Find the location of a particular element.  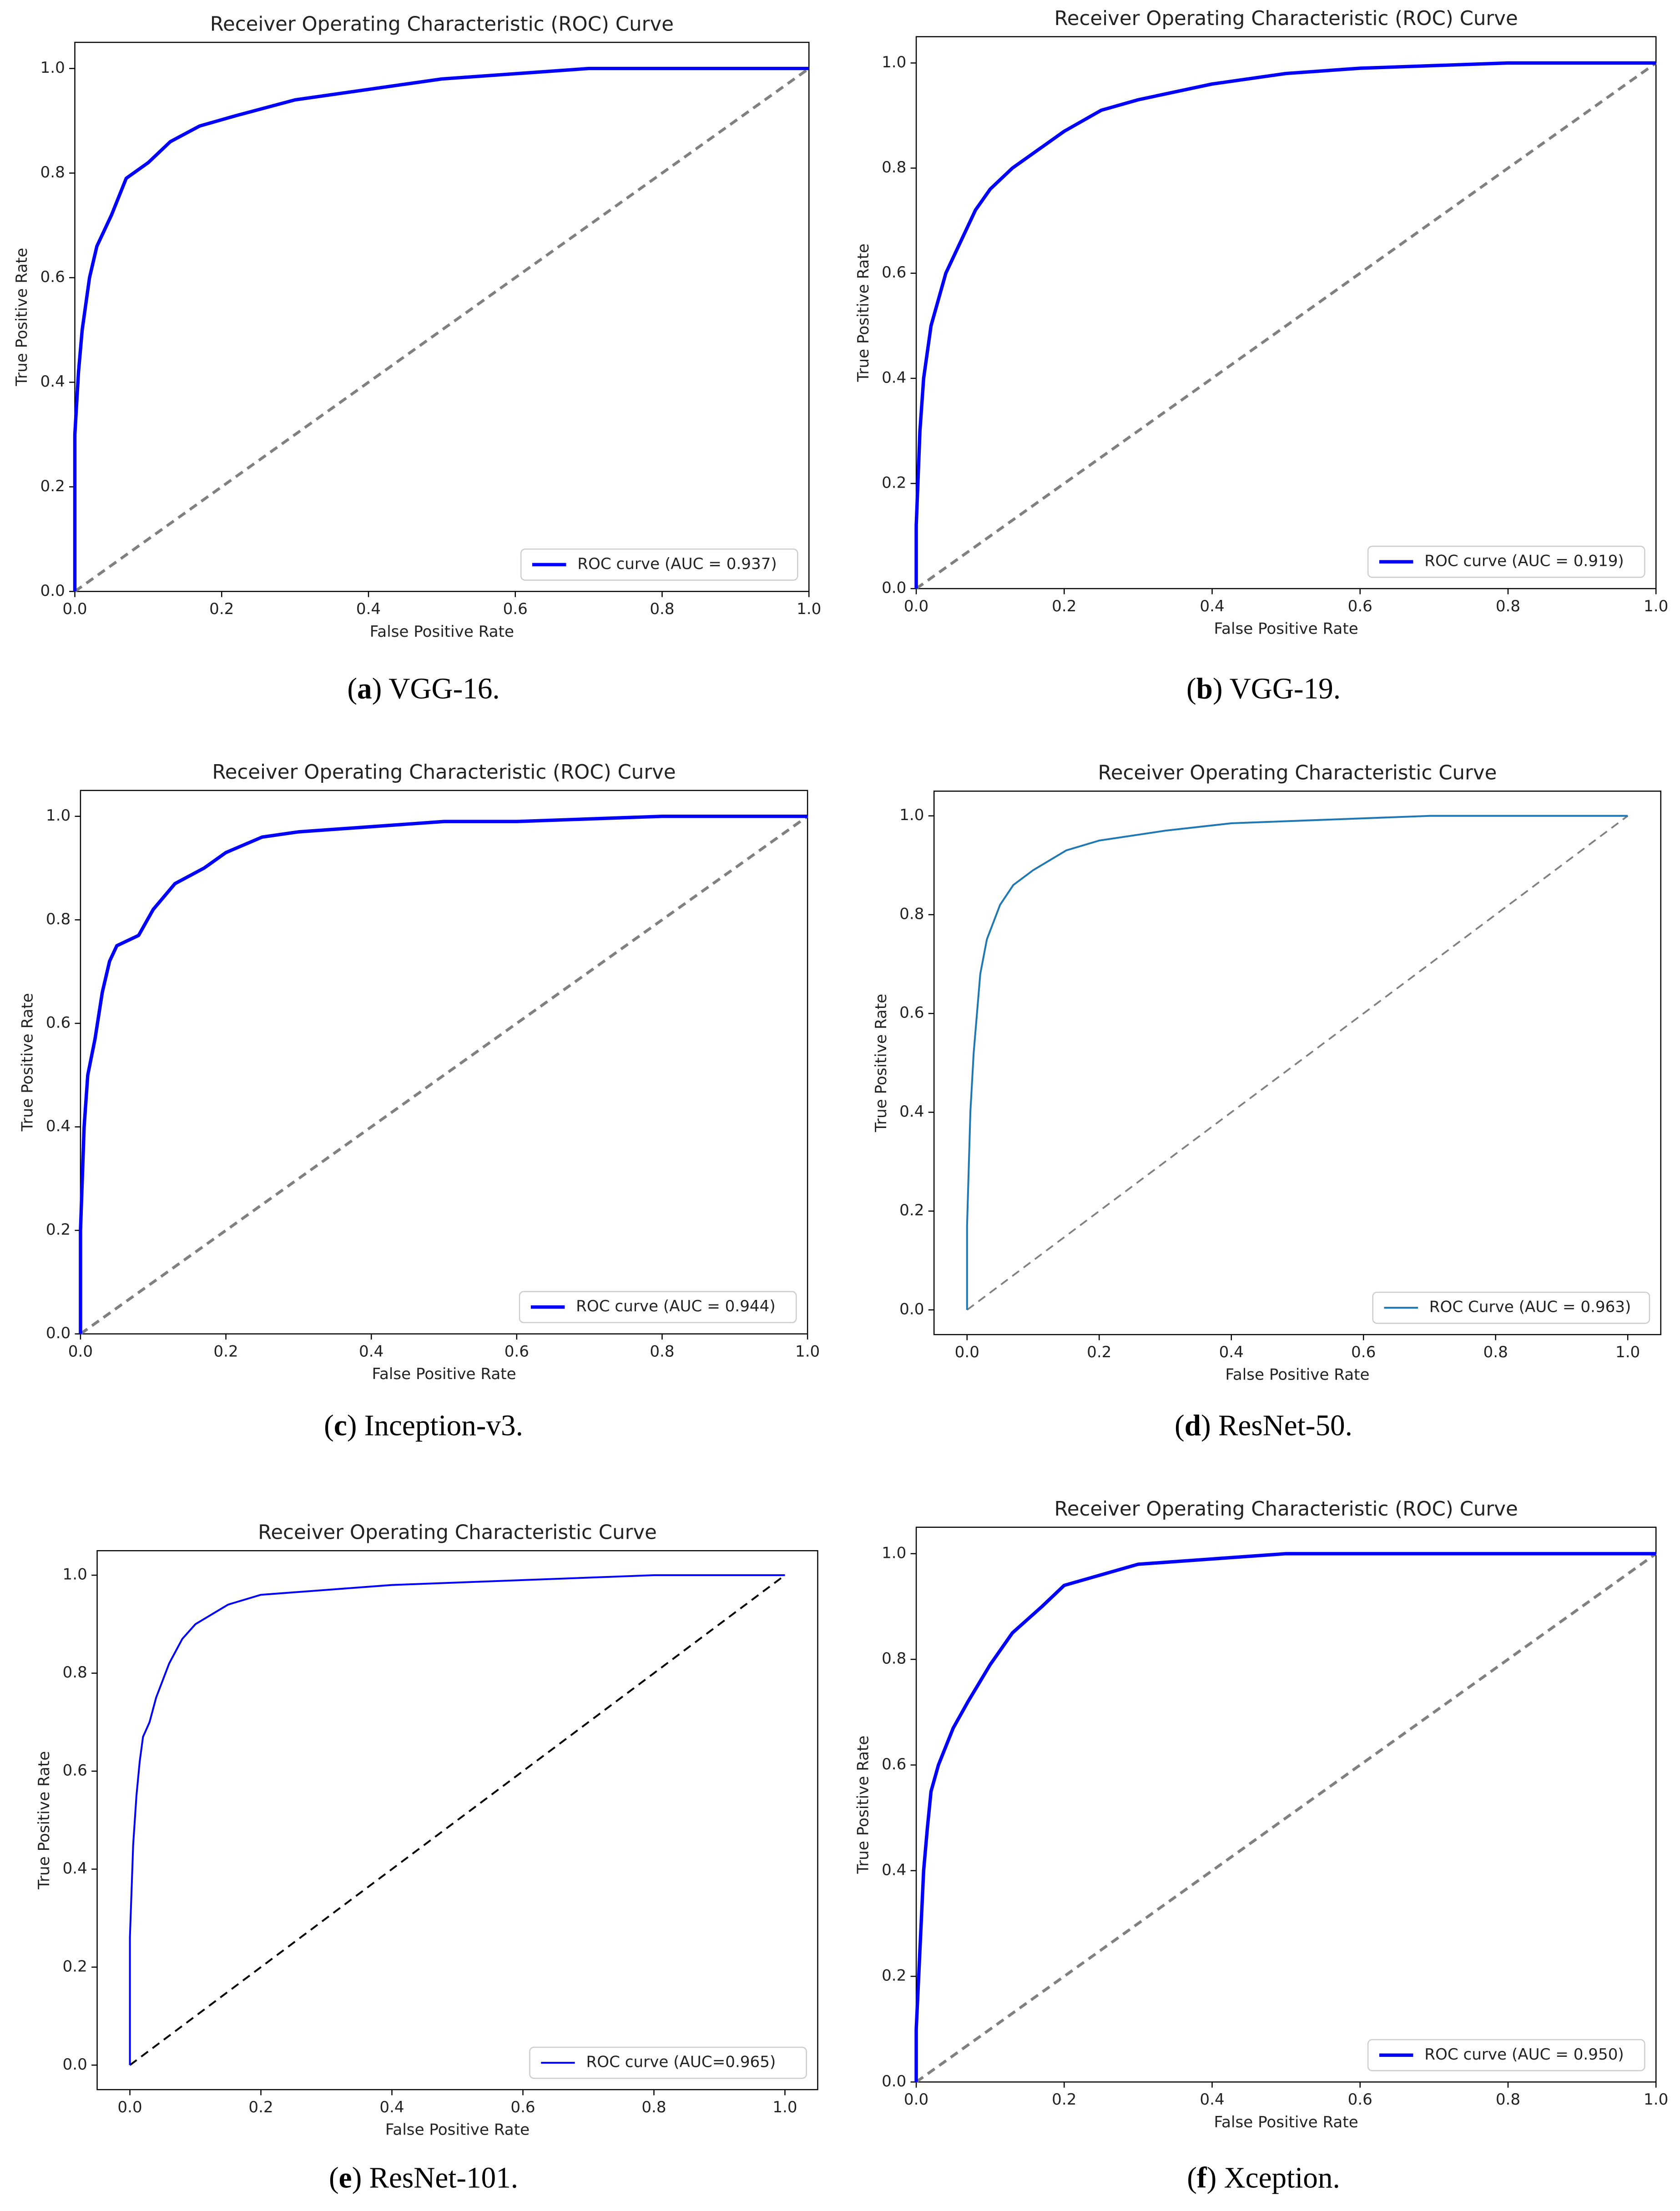

legend: ROC curve (AUC = 0.937) is located at coordinates (659, 564).